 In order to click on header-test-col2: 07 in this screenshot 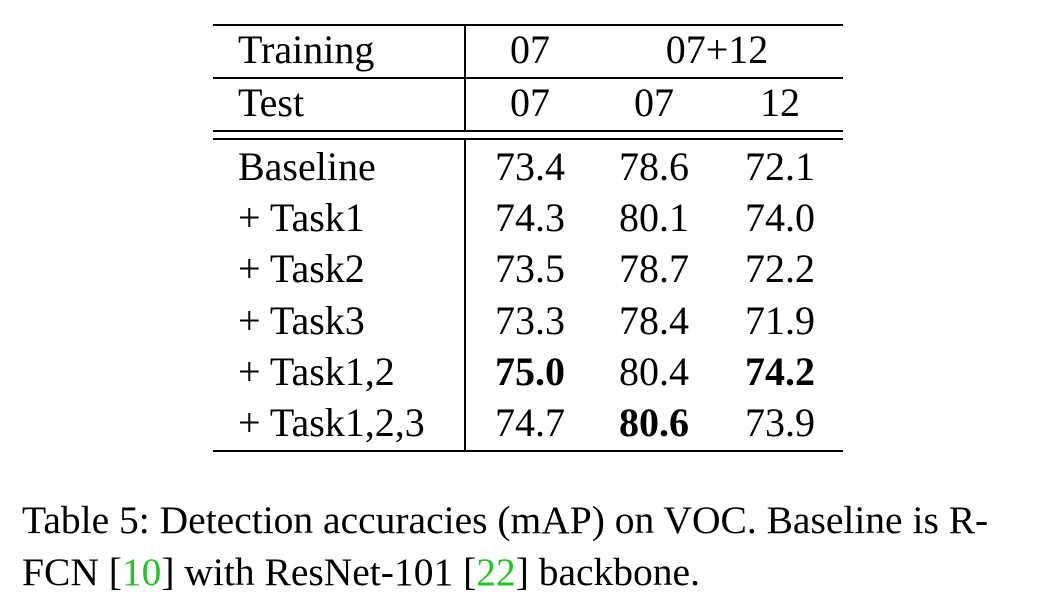, I will do `click(654, 102)`.